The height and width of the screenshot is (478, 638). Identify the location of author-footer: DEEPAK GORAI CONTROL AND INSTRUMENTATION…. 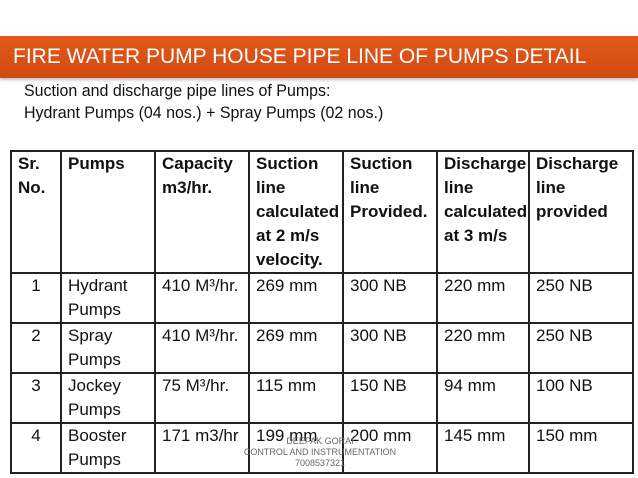
(320, 452).